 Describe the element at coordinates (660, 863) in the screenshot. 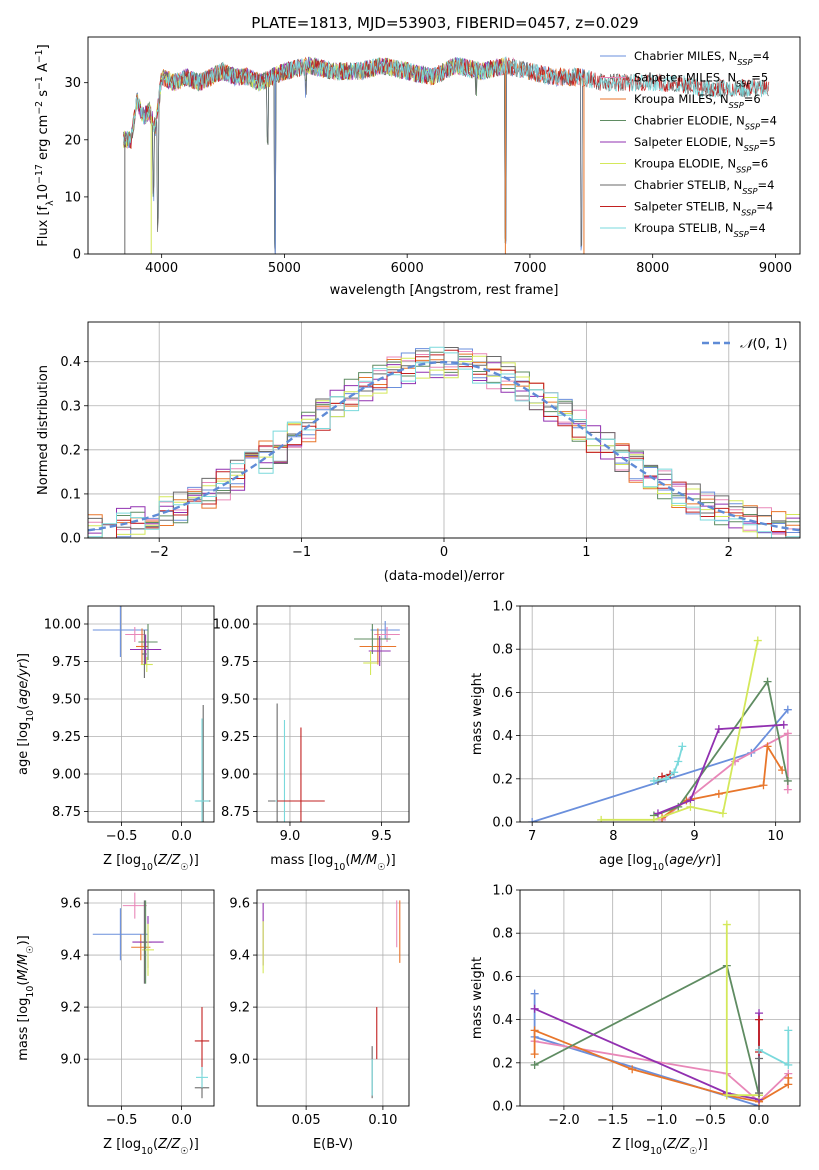

I see `mass_weight_vs_age-xlabel: age [log10(age/yr)]` at that location.